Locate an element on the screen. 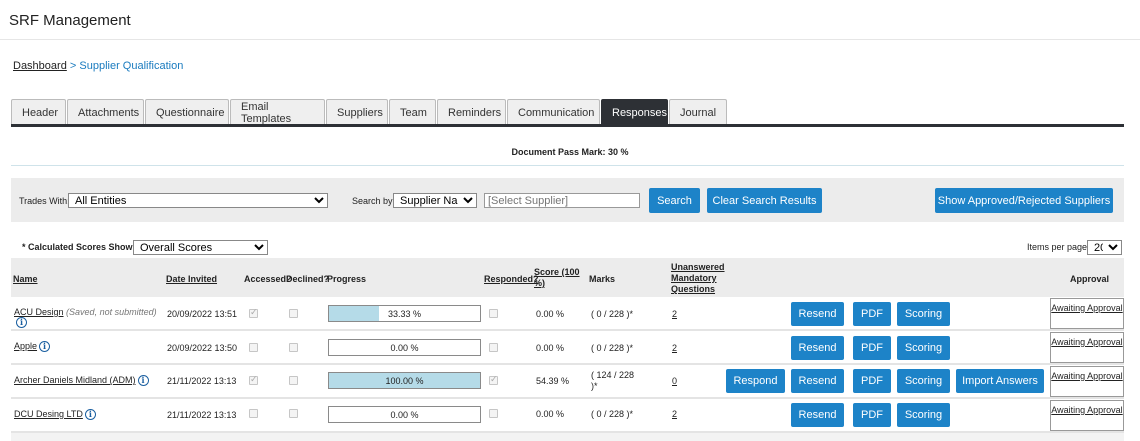  respond-button: Respond is located at coordinates (755, 381).